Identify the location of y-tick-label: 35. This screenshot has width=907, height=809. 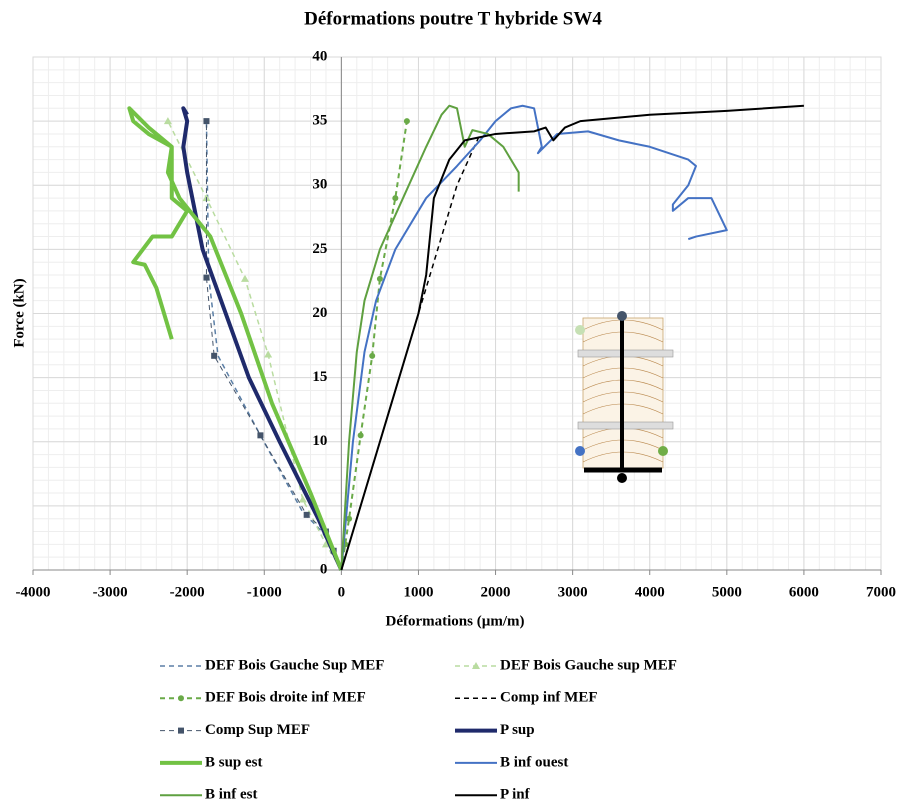
(319, 121).